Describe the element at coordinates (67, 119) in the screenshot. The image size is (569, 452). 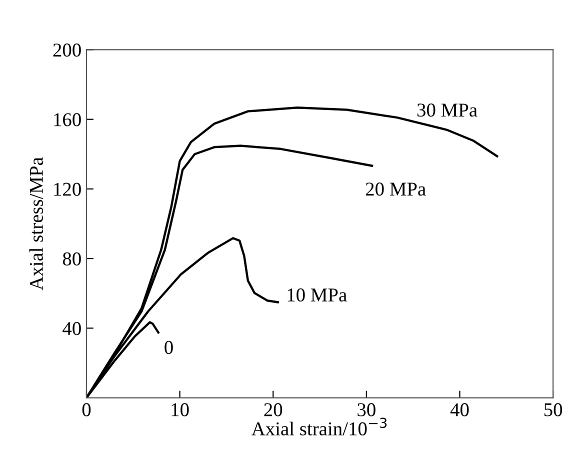
I see `y-tick-label: 160` at that location.